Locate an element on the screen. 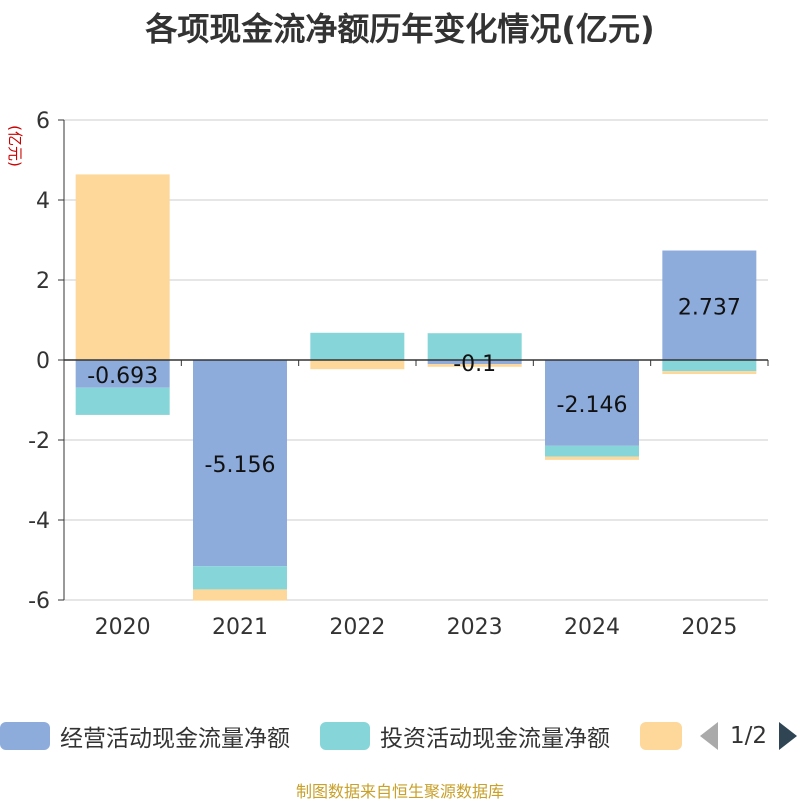  y-tick-label: 2 is located at coordinates (43, 281).